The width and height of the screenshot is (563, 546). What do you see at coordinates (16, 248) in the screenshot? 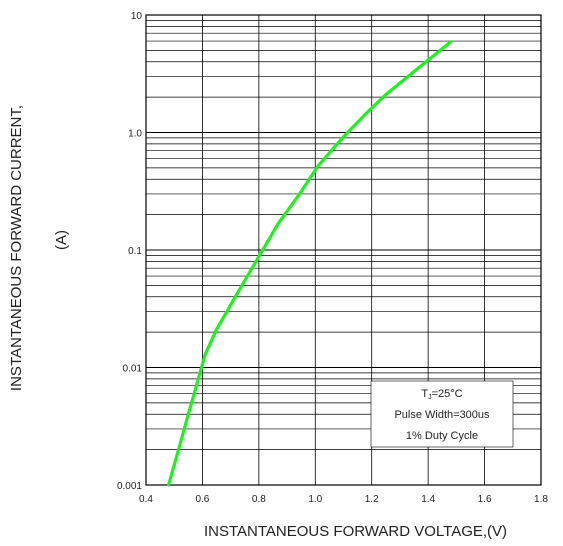
I see `y-axis-title: INSTANTANEOUS FORWARD CURRENT,` at bounding box center [16, 248].